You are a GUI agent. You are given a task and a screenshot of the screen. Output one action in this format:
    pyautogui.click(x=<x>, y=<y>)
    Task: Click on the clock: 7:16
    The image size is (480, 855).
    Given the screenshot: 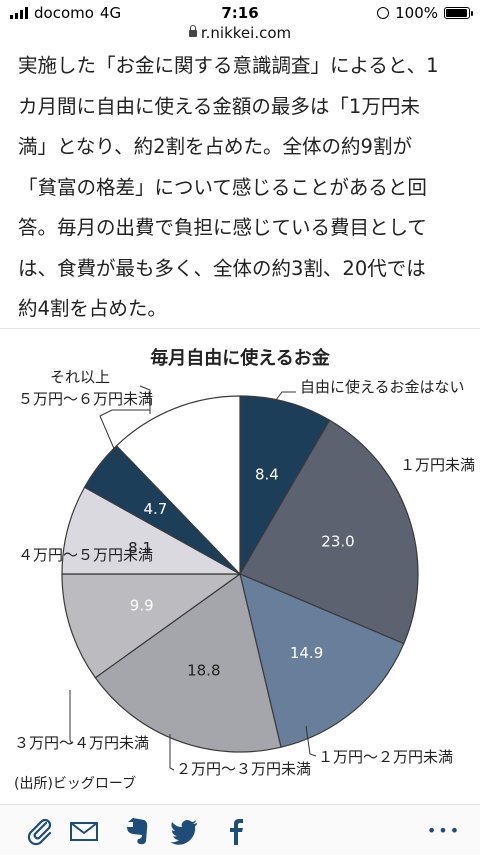 What is the action you would take?
    pyautogui.click(x=240, y=13)
    